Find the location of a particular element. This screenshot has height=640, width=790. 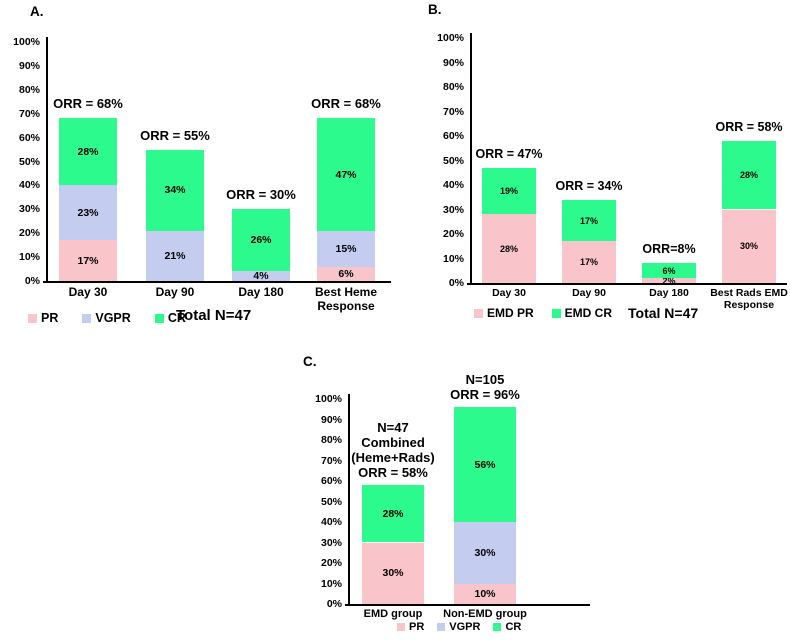

bar-segment-value-label: 2% is located at coordinates (669, 280).